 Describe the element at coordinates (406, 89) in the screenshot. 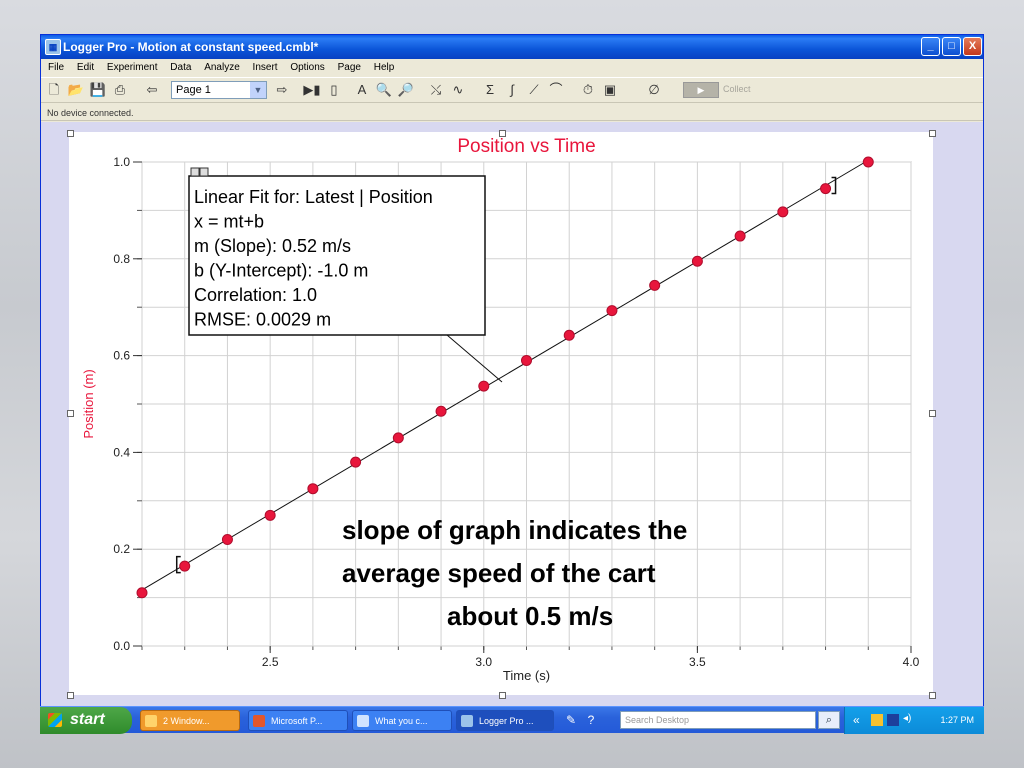

I see `zoom-out-icon: 🔎` at that location.